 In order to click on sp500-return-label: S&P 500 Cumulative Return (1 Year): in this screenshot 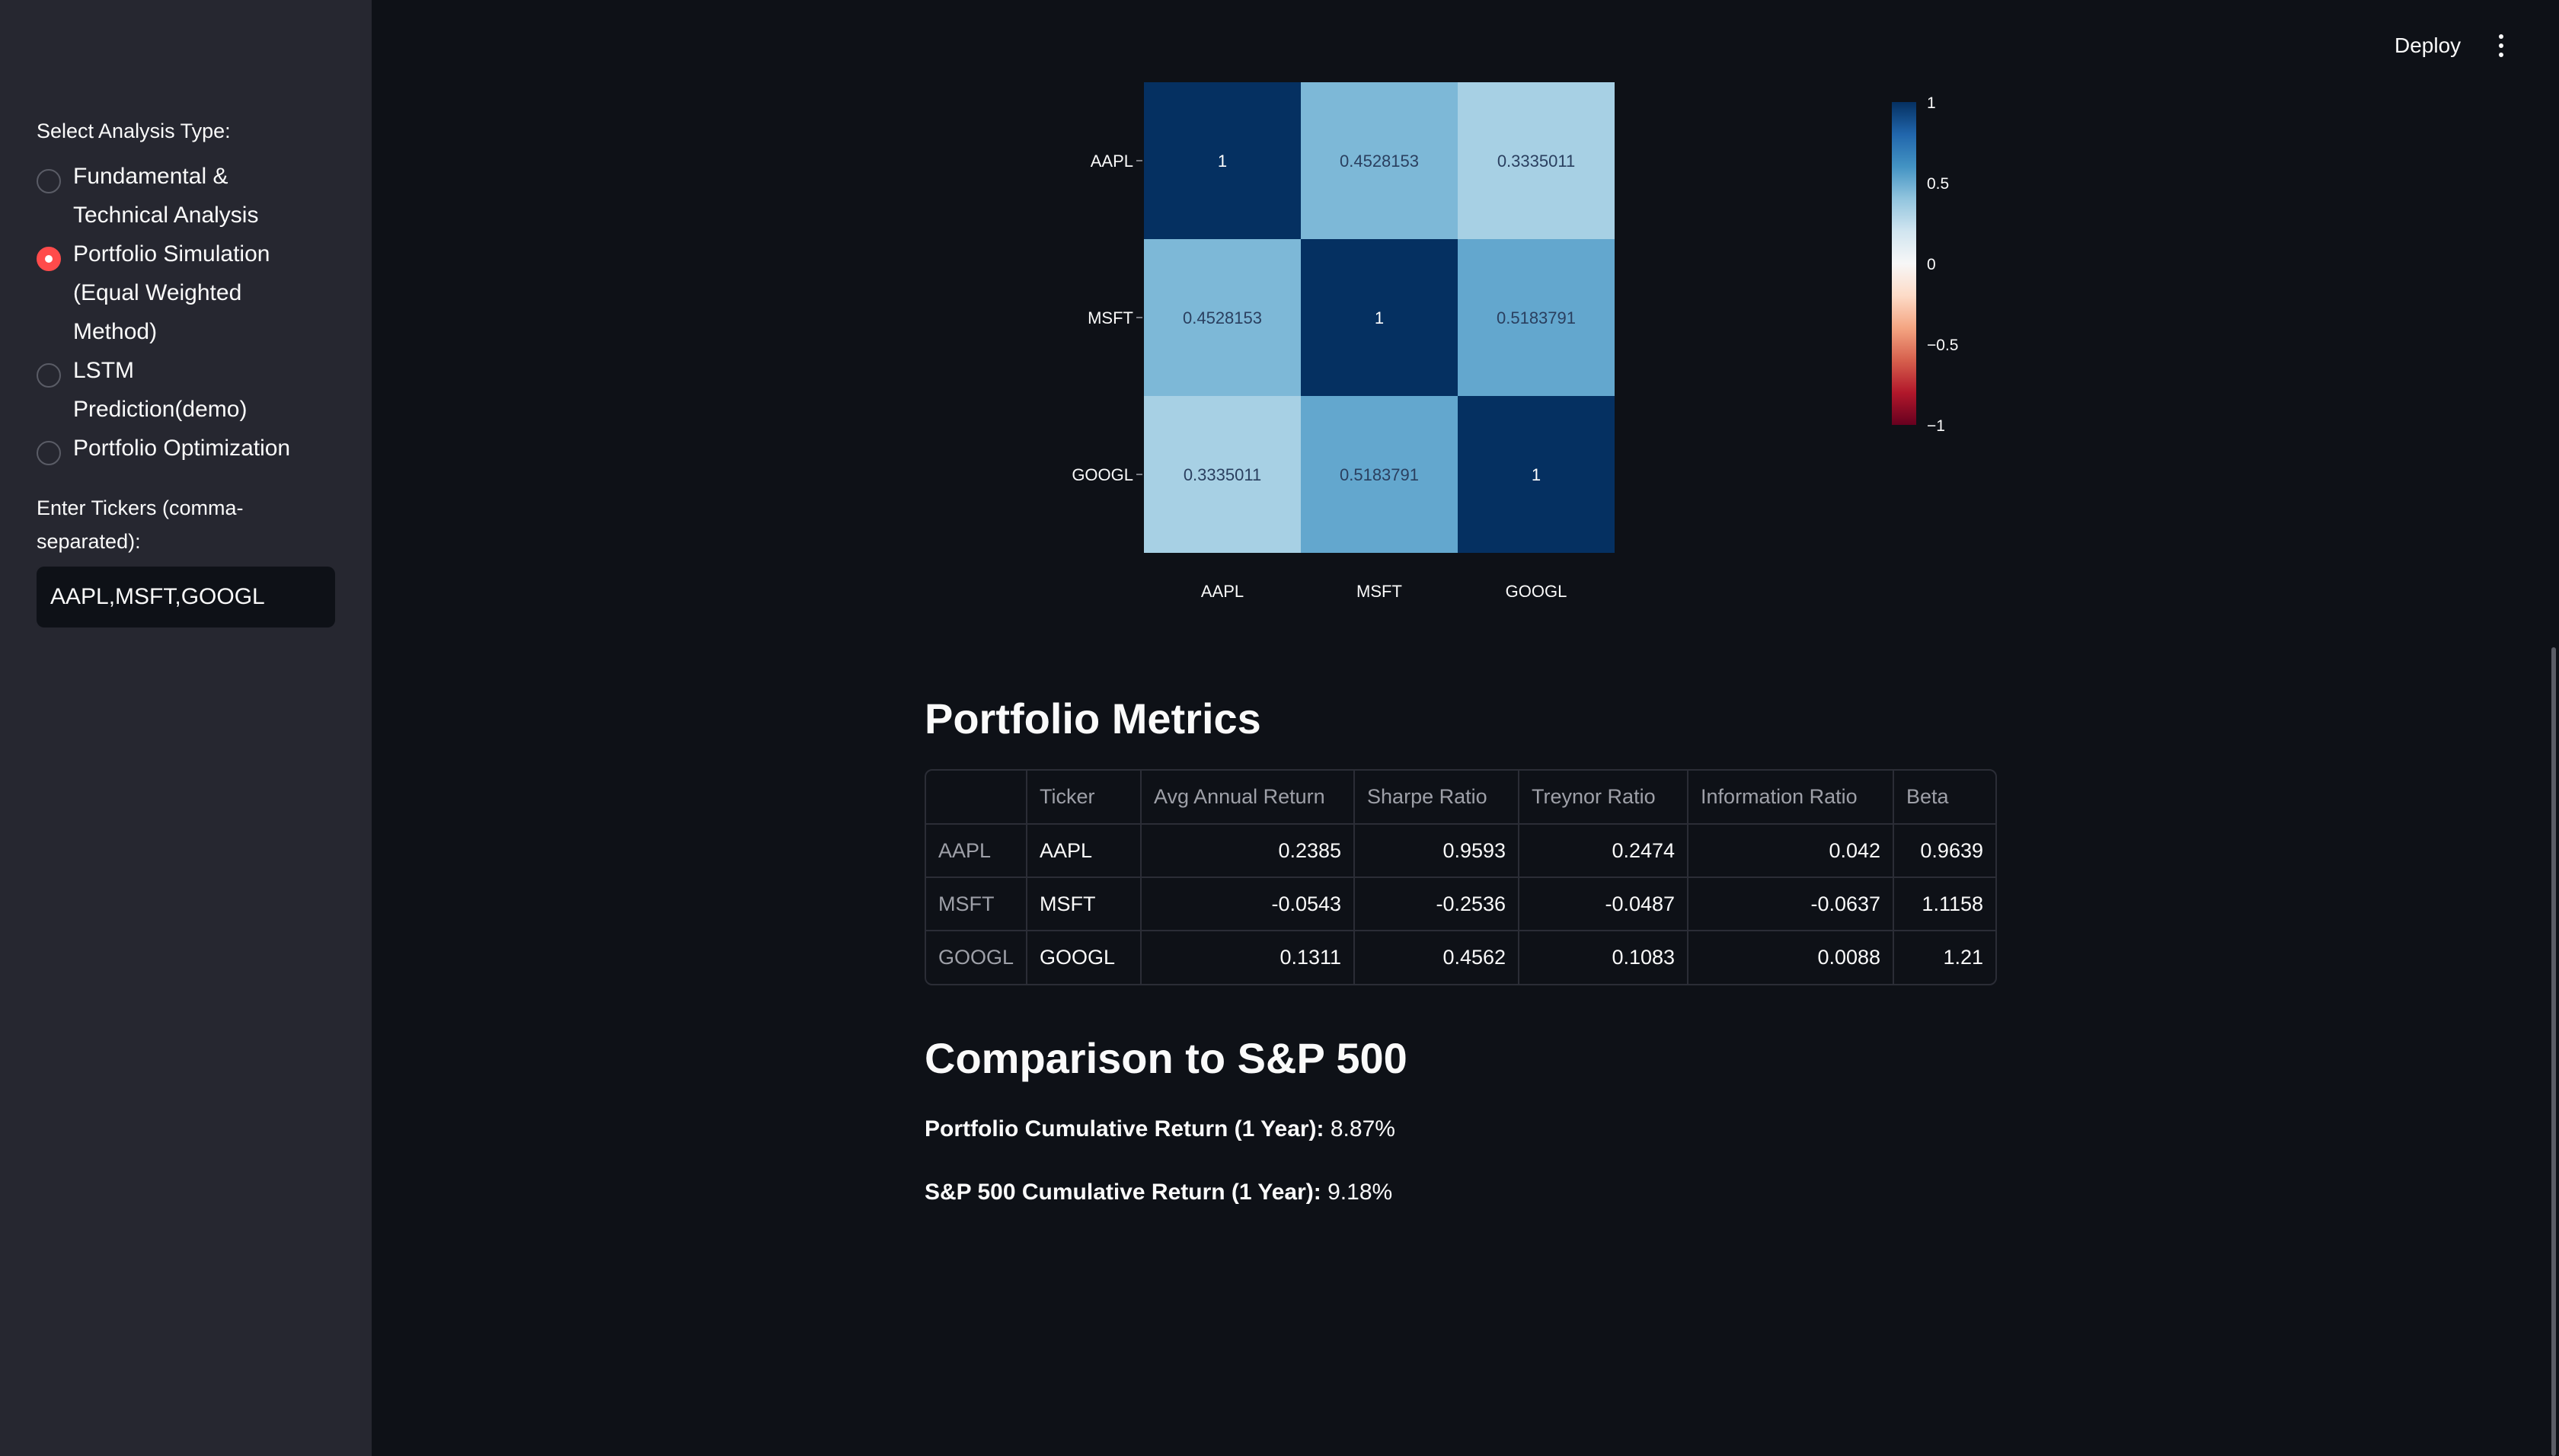, I will do `click(1123, 1192)`.